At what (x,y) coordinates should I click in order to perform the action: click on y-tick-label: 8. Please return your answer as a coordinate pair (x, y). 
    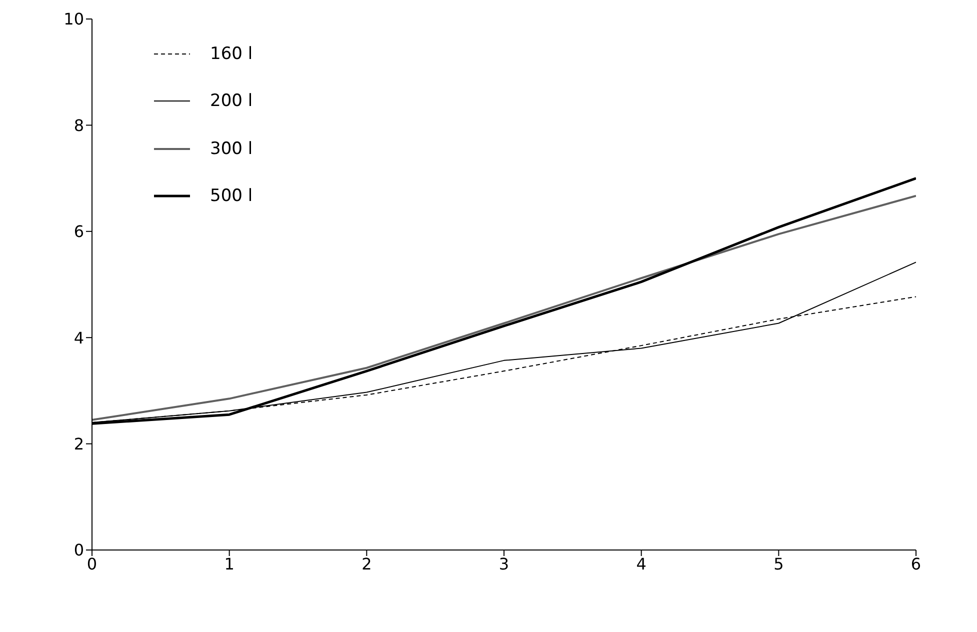
    Looking at the image, I should click on (79, 125).